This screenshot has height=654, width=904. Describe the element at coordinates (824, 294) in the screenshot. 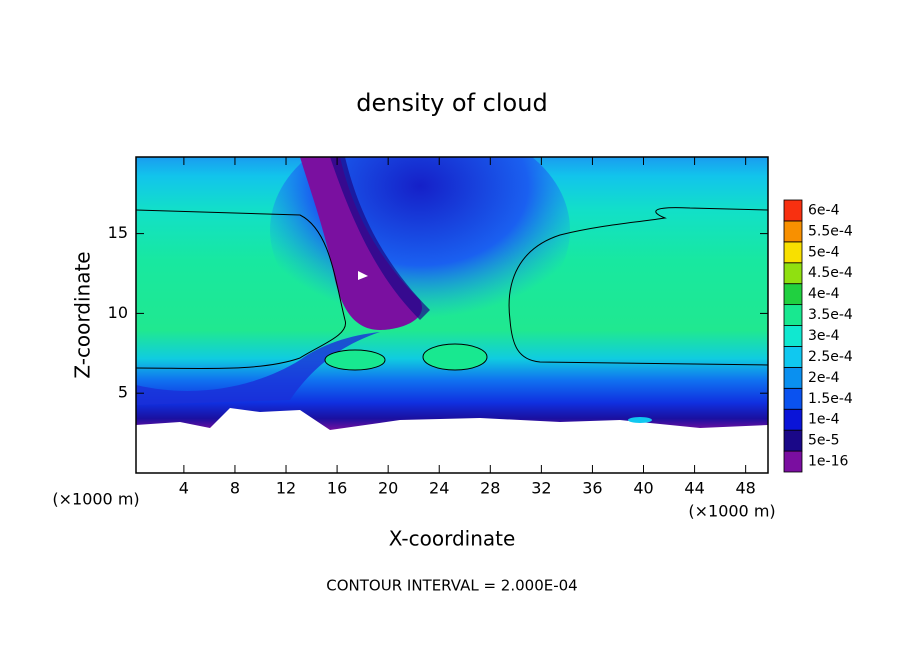

I see `colorbar-label: 4e-4` at that location.